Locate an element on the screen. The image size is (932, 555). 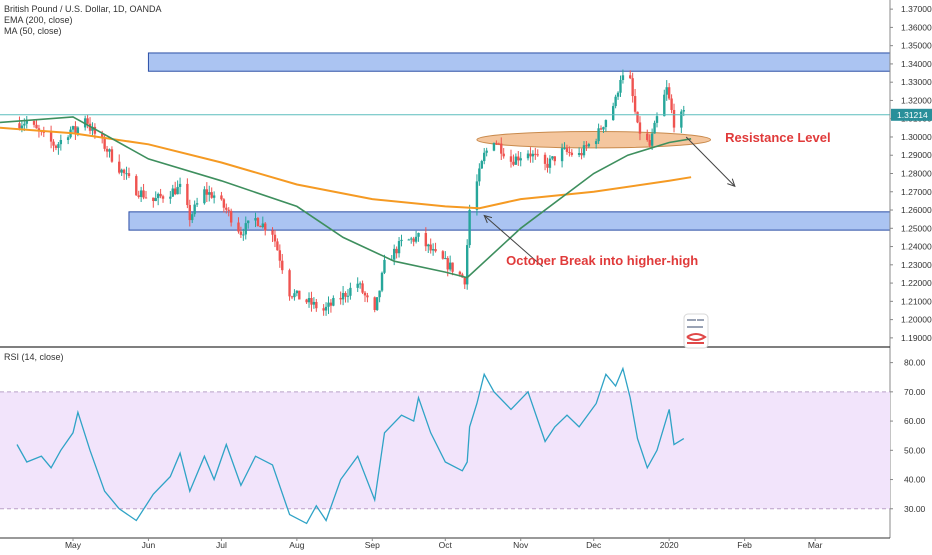
price-tick-label: 1.22000 is located at coordinates (916, 283).